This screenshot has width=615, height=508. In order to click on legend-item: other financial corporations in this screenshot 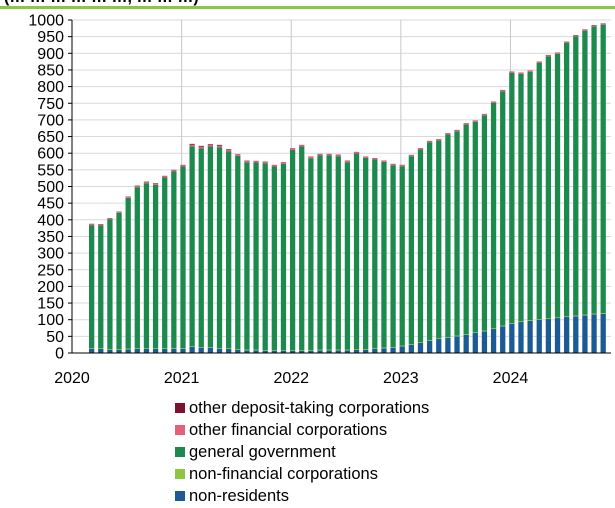, I will do `click(302, 430)`.